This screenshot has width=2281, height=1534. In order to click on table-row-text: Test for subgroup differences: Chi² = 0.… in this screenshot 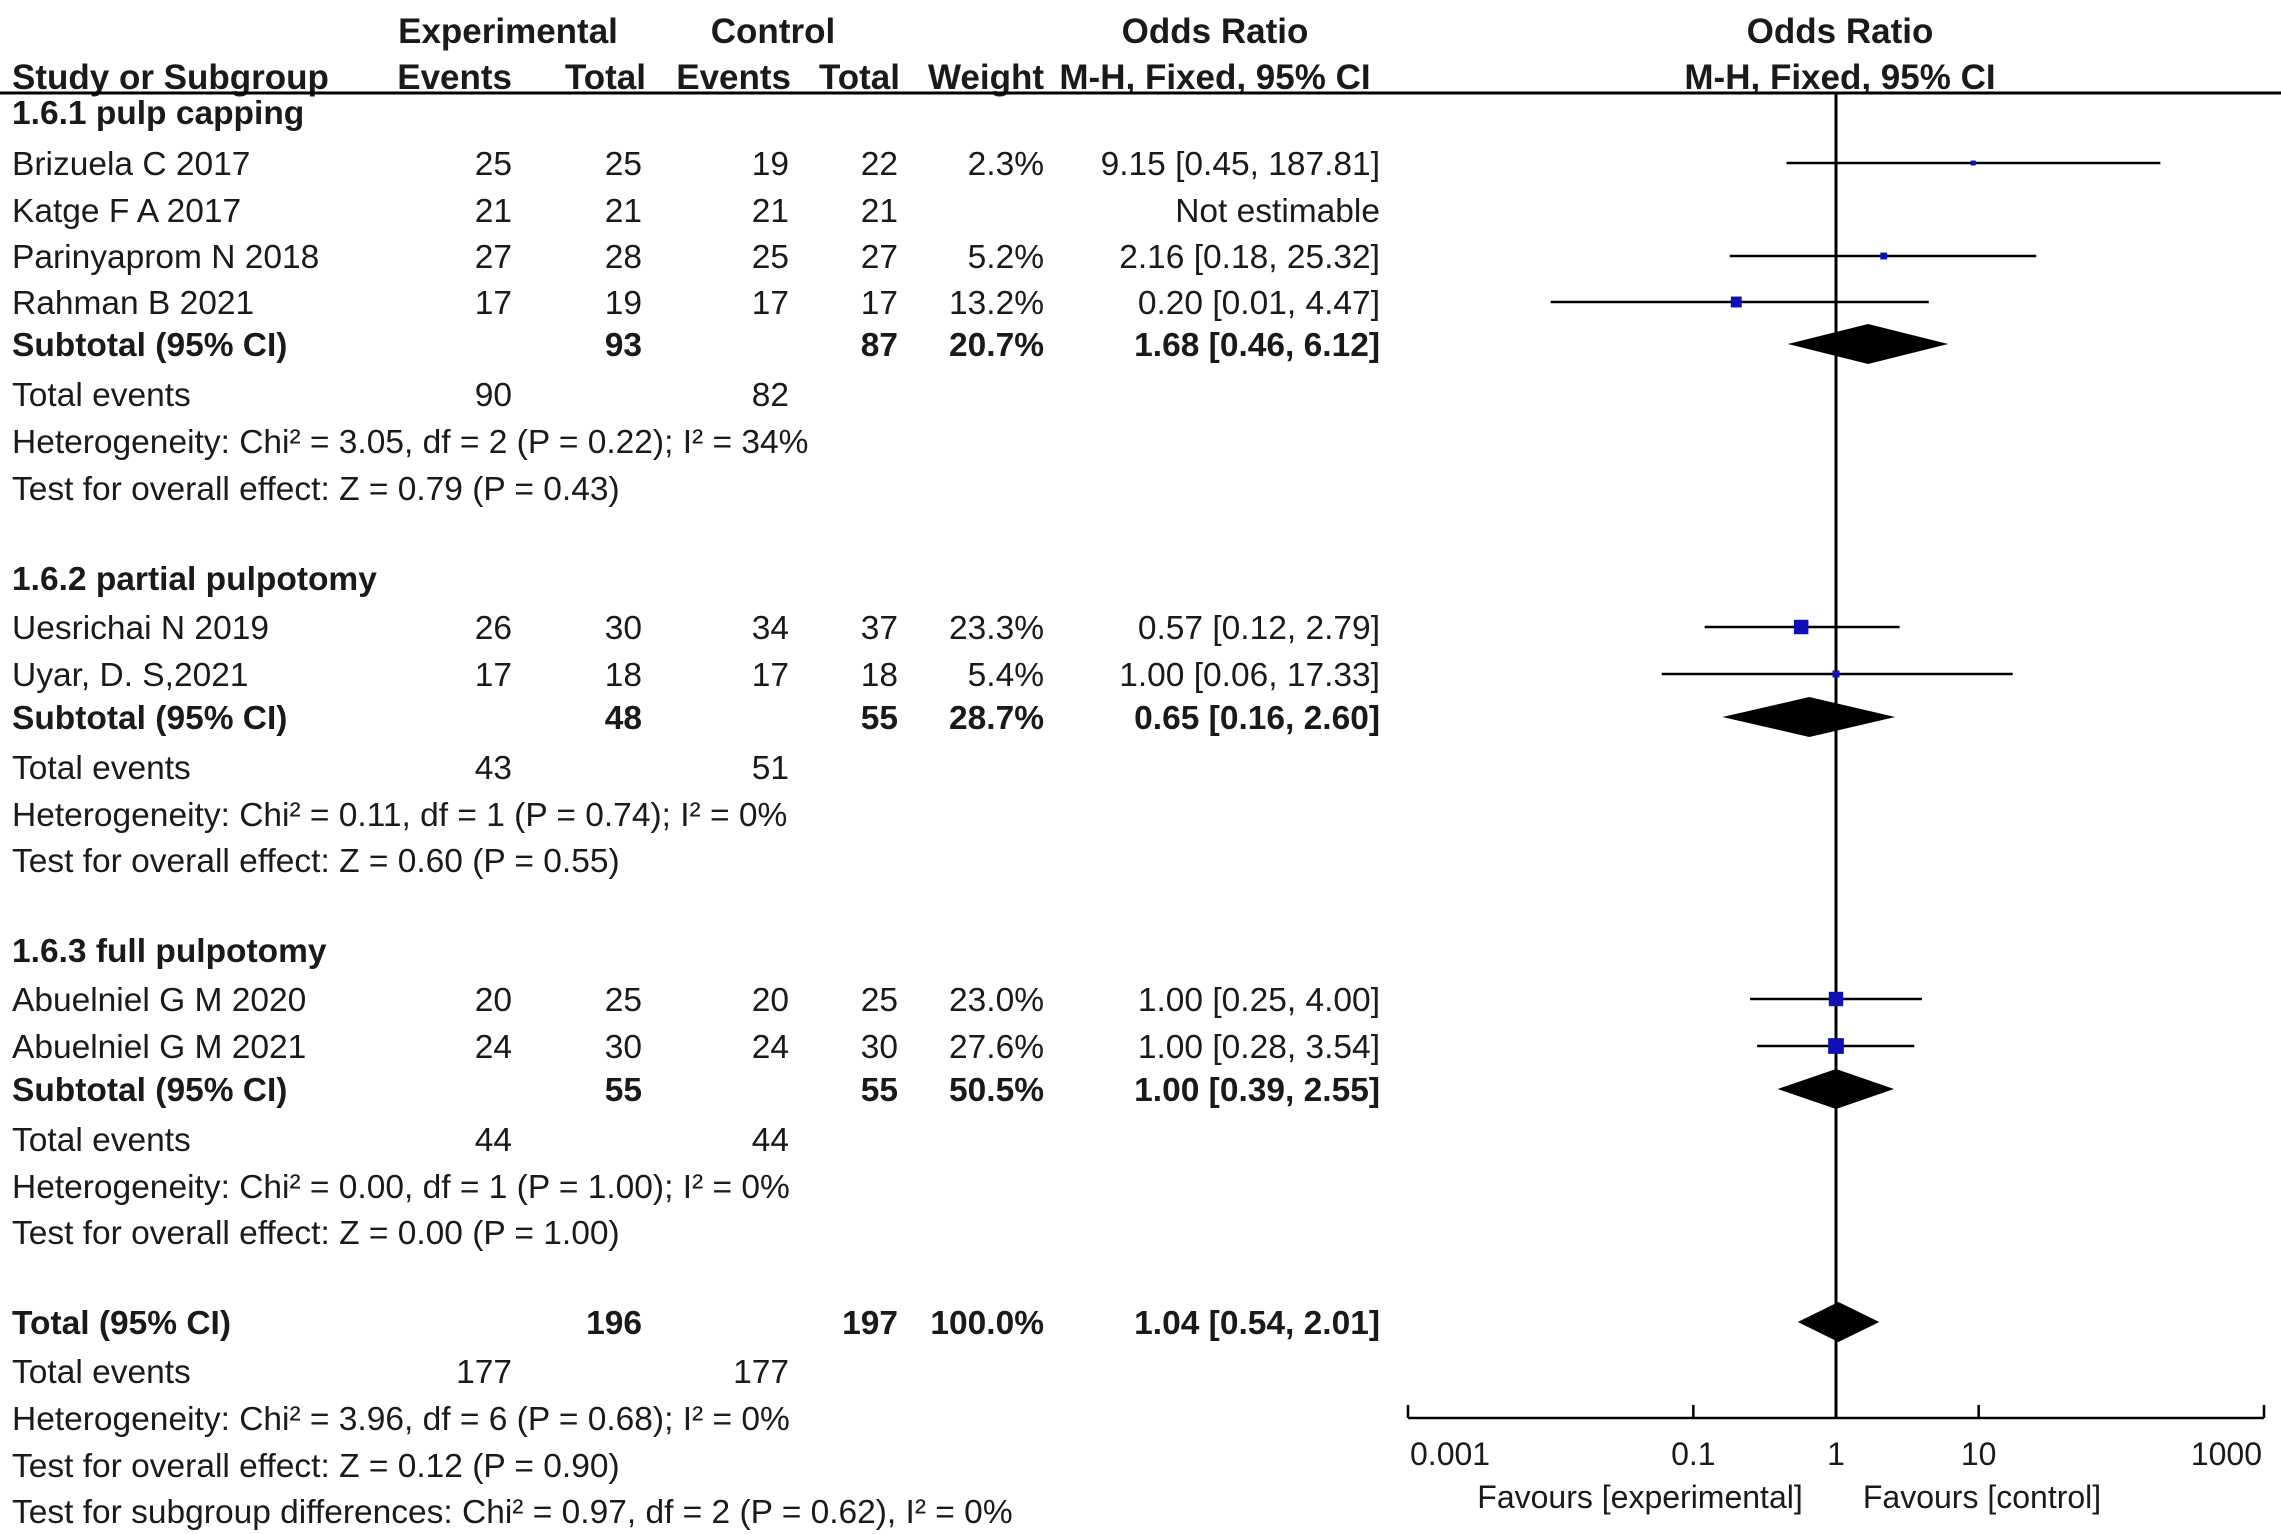, I will do `click(512, 1512)`.